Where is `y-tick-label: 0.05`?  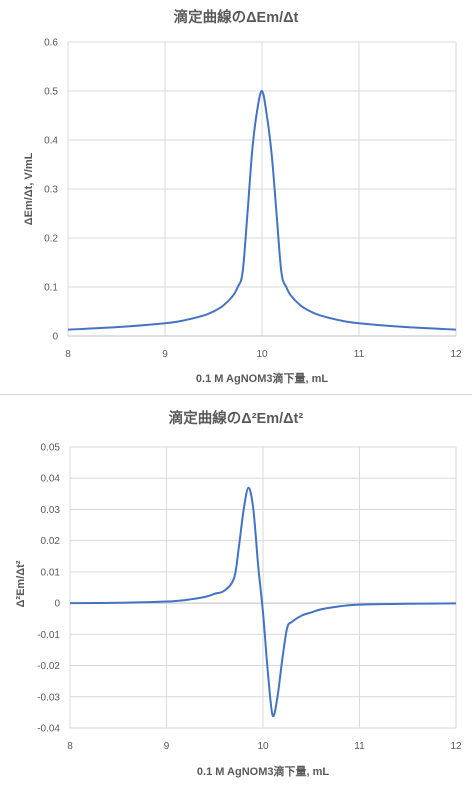
y-tick-label: 0.05 is located at coordinates (51, 448).